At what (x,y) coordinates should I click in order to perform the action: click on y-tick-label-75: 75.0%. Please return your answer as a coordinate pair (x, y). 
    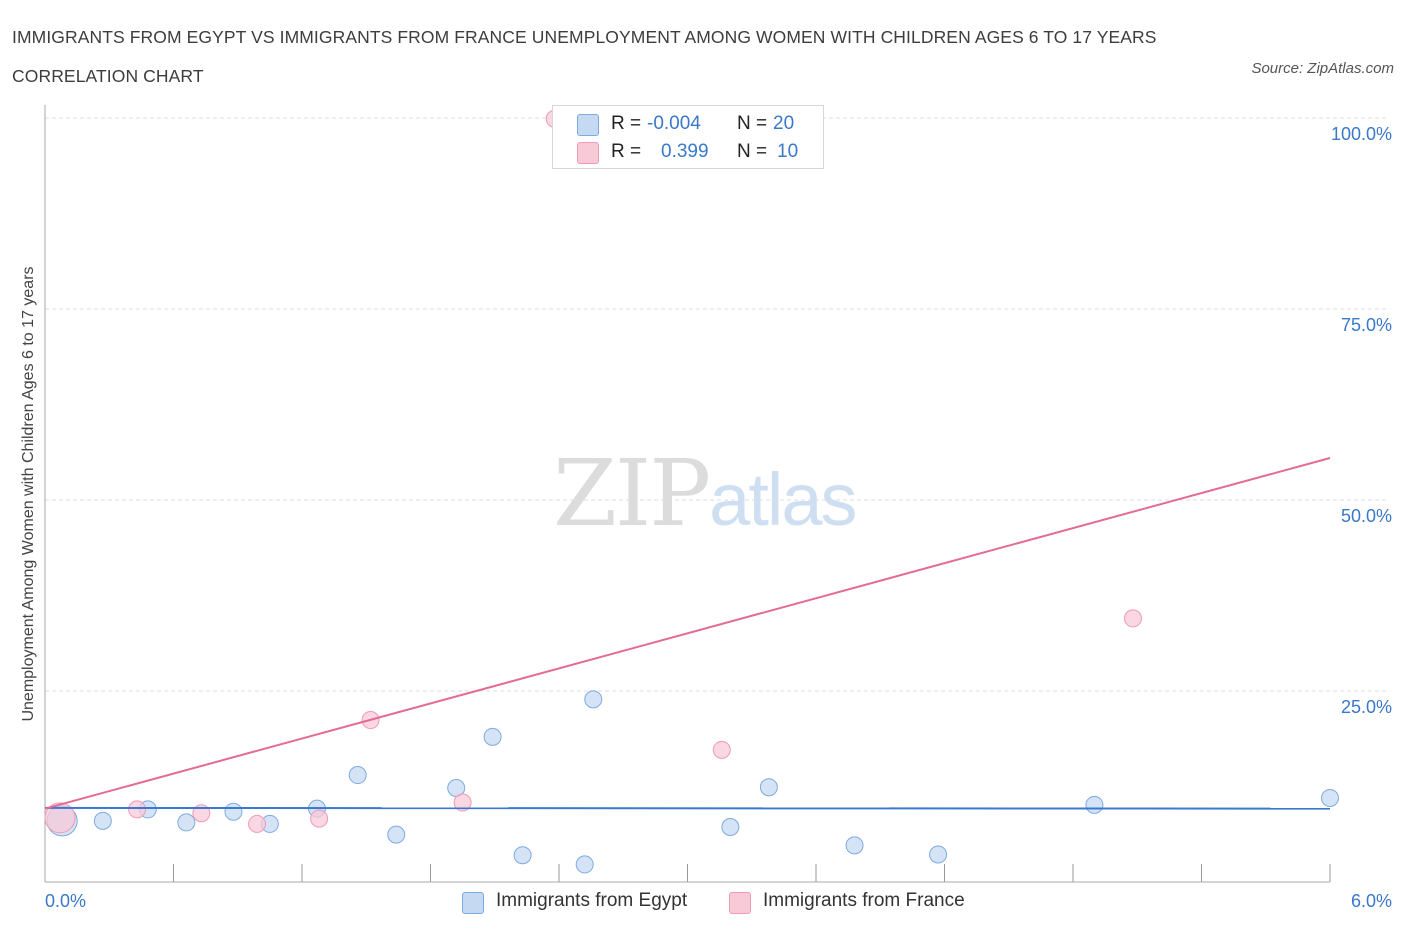
    Looking at the image, I should click on (1366, 325).